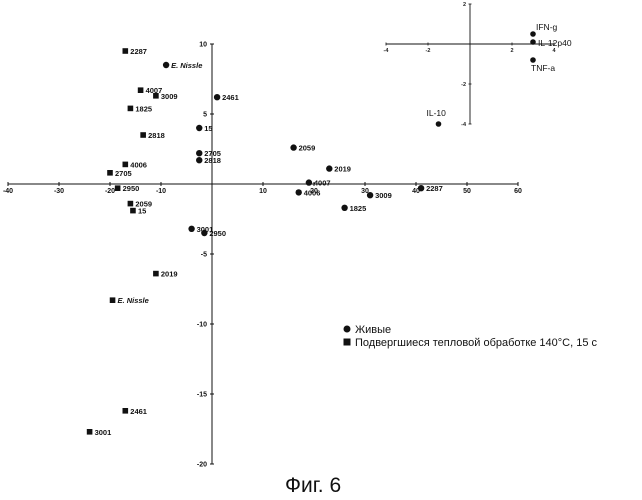  Describe the element at coordinates (387, 51) in the screenshot. I see `inset-x-tick-label: -4` at that location.